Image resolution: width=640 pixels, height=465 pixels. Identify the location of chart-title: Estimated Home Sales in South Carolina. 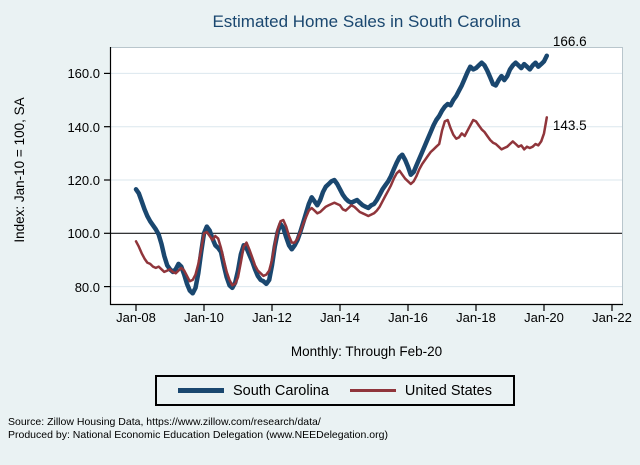
(366, 21).